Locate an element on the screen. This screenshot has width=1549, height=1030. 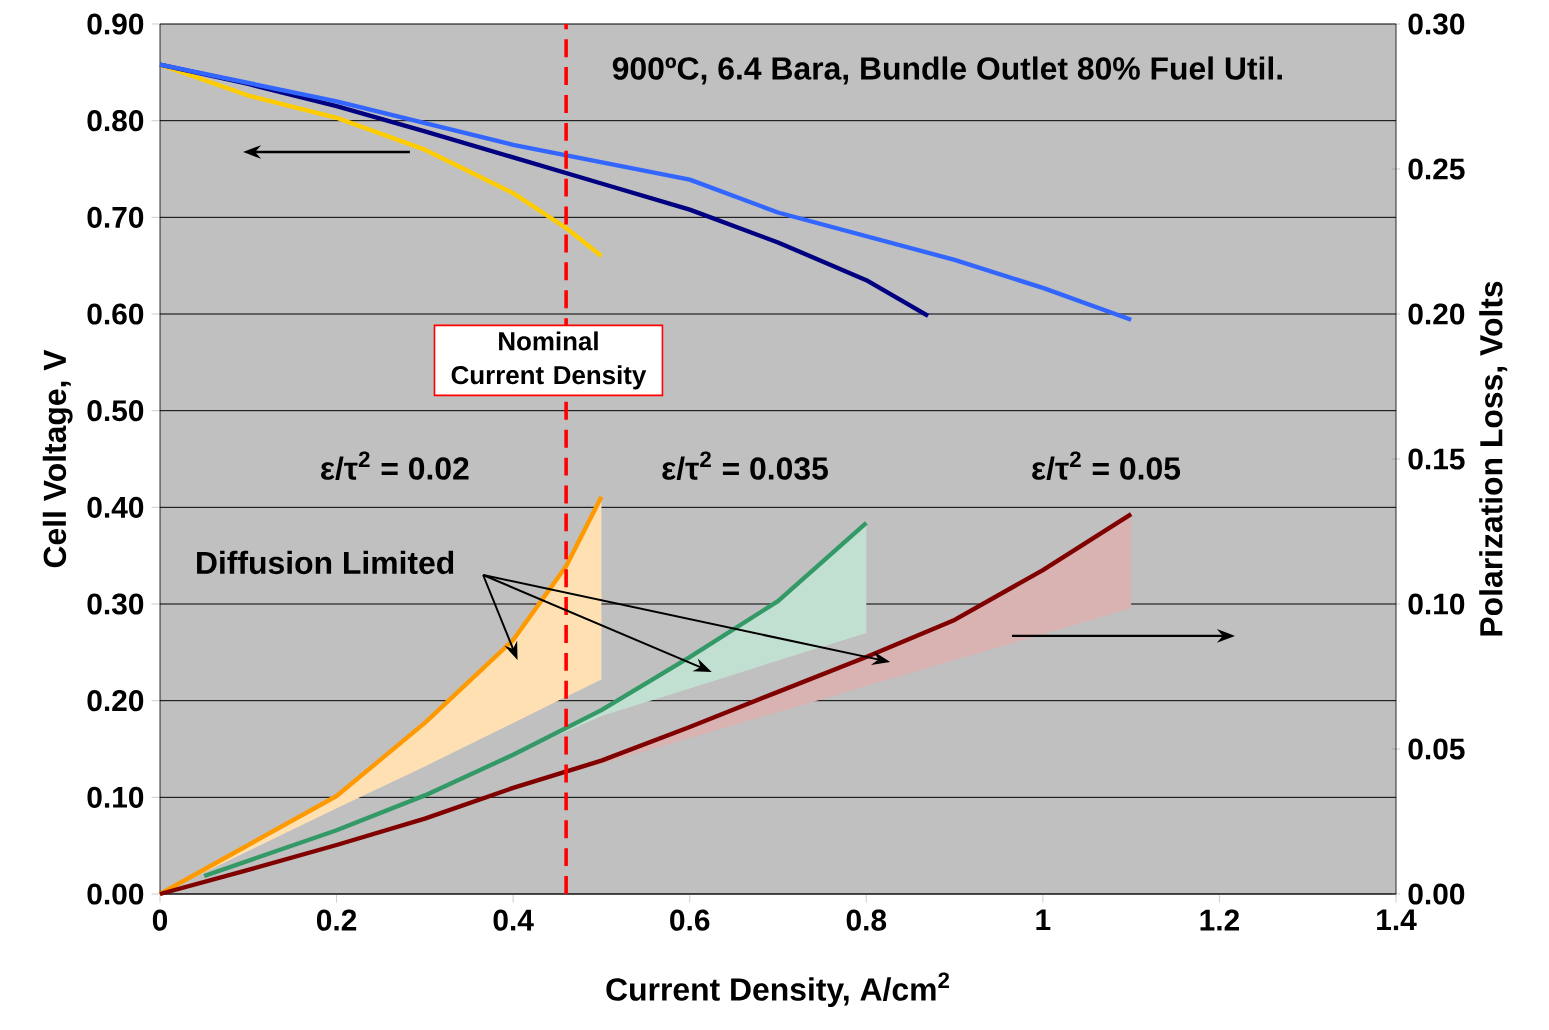
x-axis-title: Current Density, A/cm$^{2}$ is located at coordinates (778, 990).